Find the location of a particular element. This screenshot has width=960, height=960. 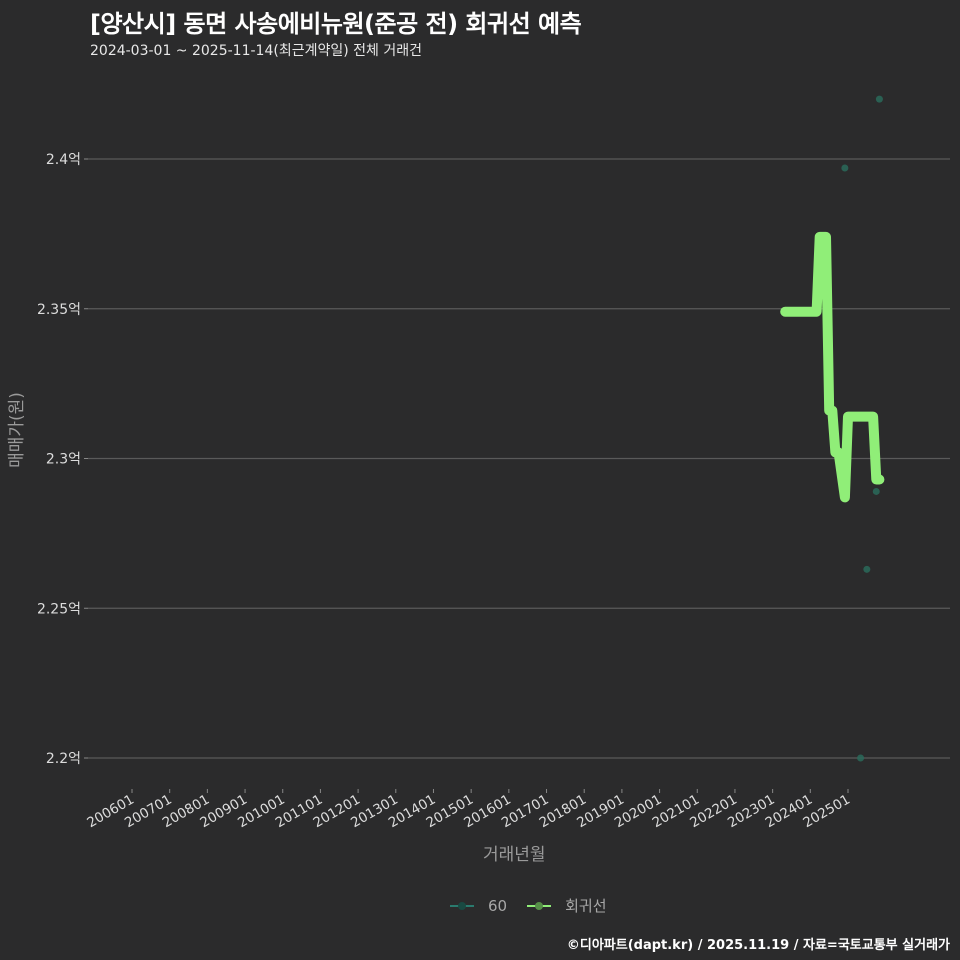

scatter-points is located at coordinates (862, 428).